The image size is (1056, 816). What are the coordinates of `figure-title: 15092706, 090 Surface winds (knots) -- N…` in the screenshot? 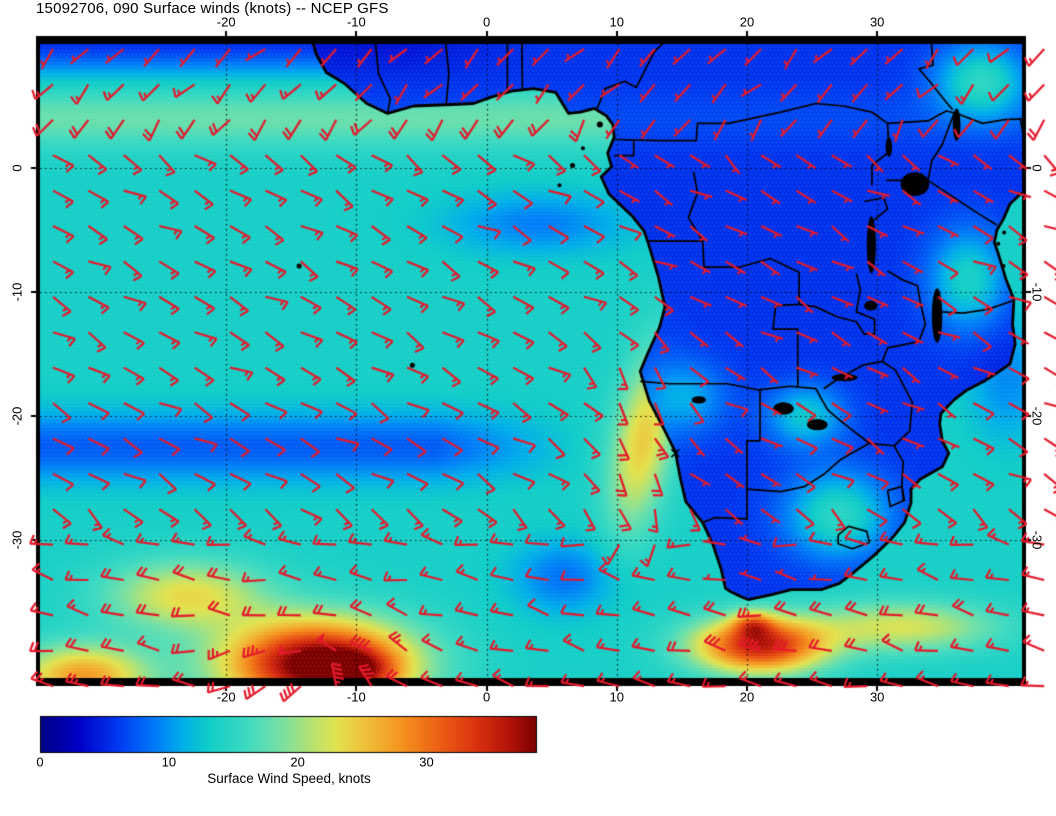 It's located at (212, 8).